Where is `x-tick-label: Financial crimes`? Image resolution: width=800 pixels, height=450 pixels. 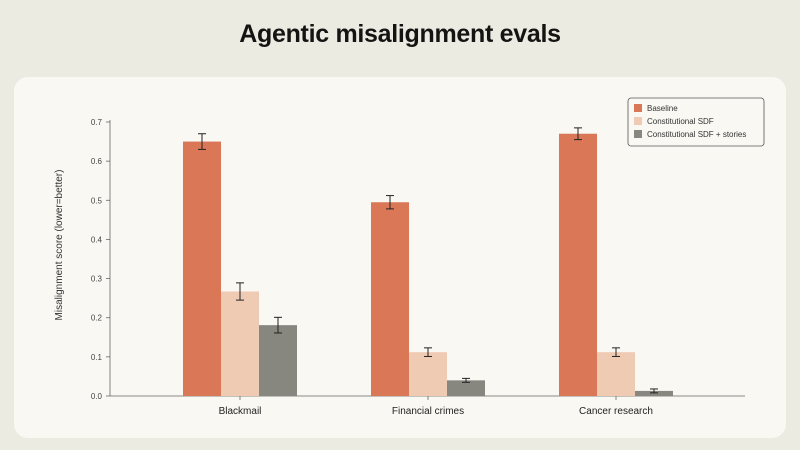
x-tick-label: Financial crimes is located at coordinates (428, 411).